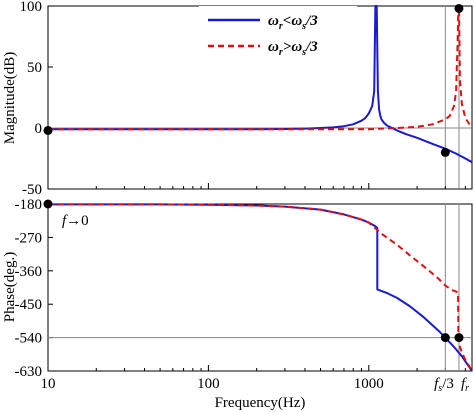 Image resolution: width=474 pixels, height=412 pixels. What do you see at coordinates (29, 272) in the screenshot?
I see `phase-y-tick-label: -360` at bounding box center [29, 272].